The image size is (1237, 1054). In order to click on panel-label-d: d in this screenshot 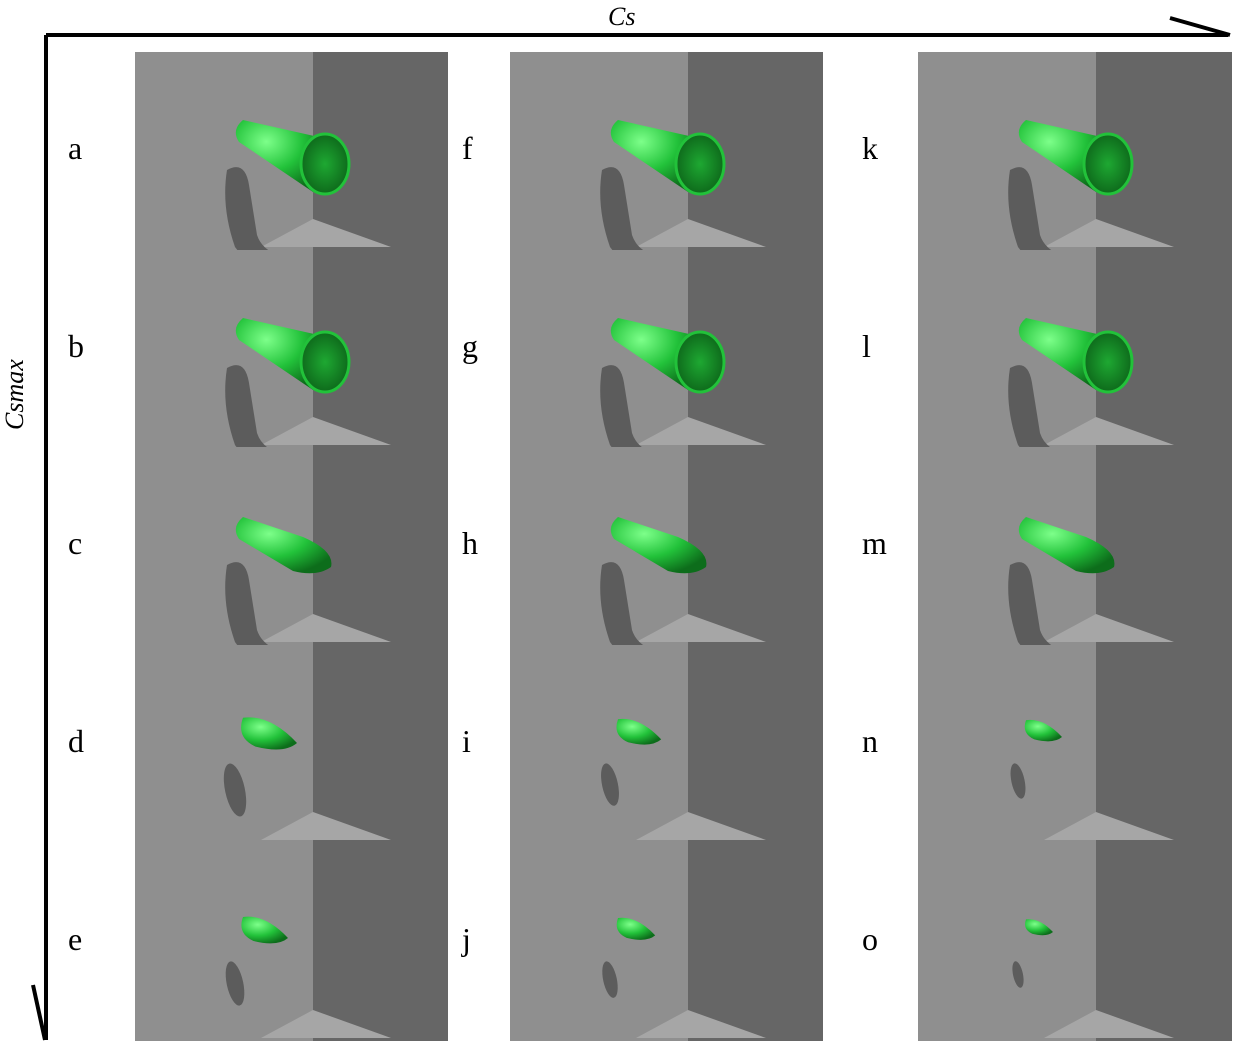, I will do `click(76, 741)`.